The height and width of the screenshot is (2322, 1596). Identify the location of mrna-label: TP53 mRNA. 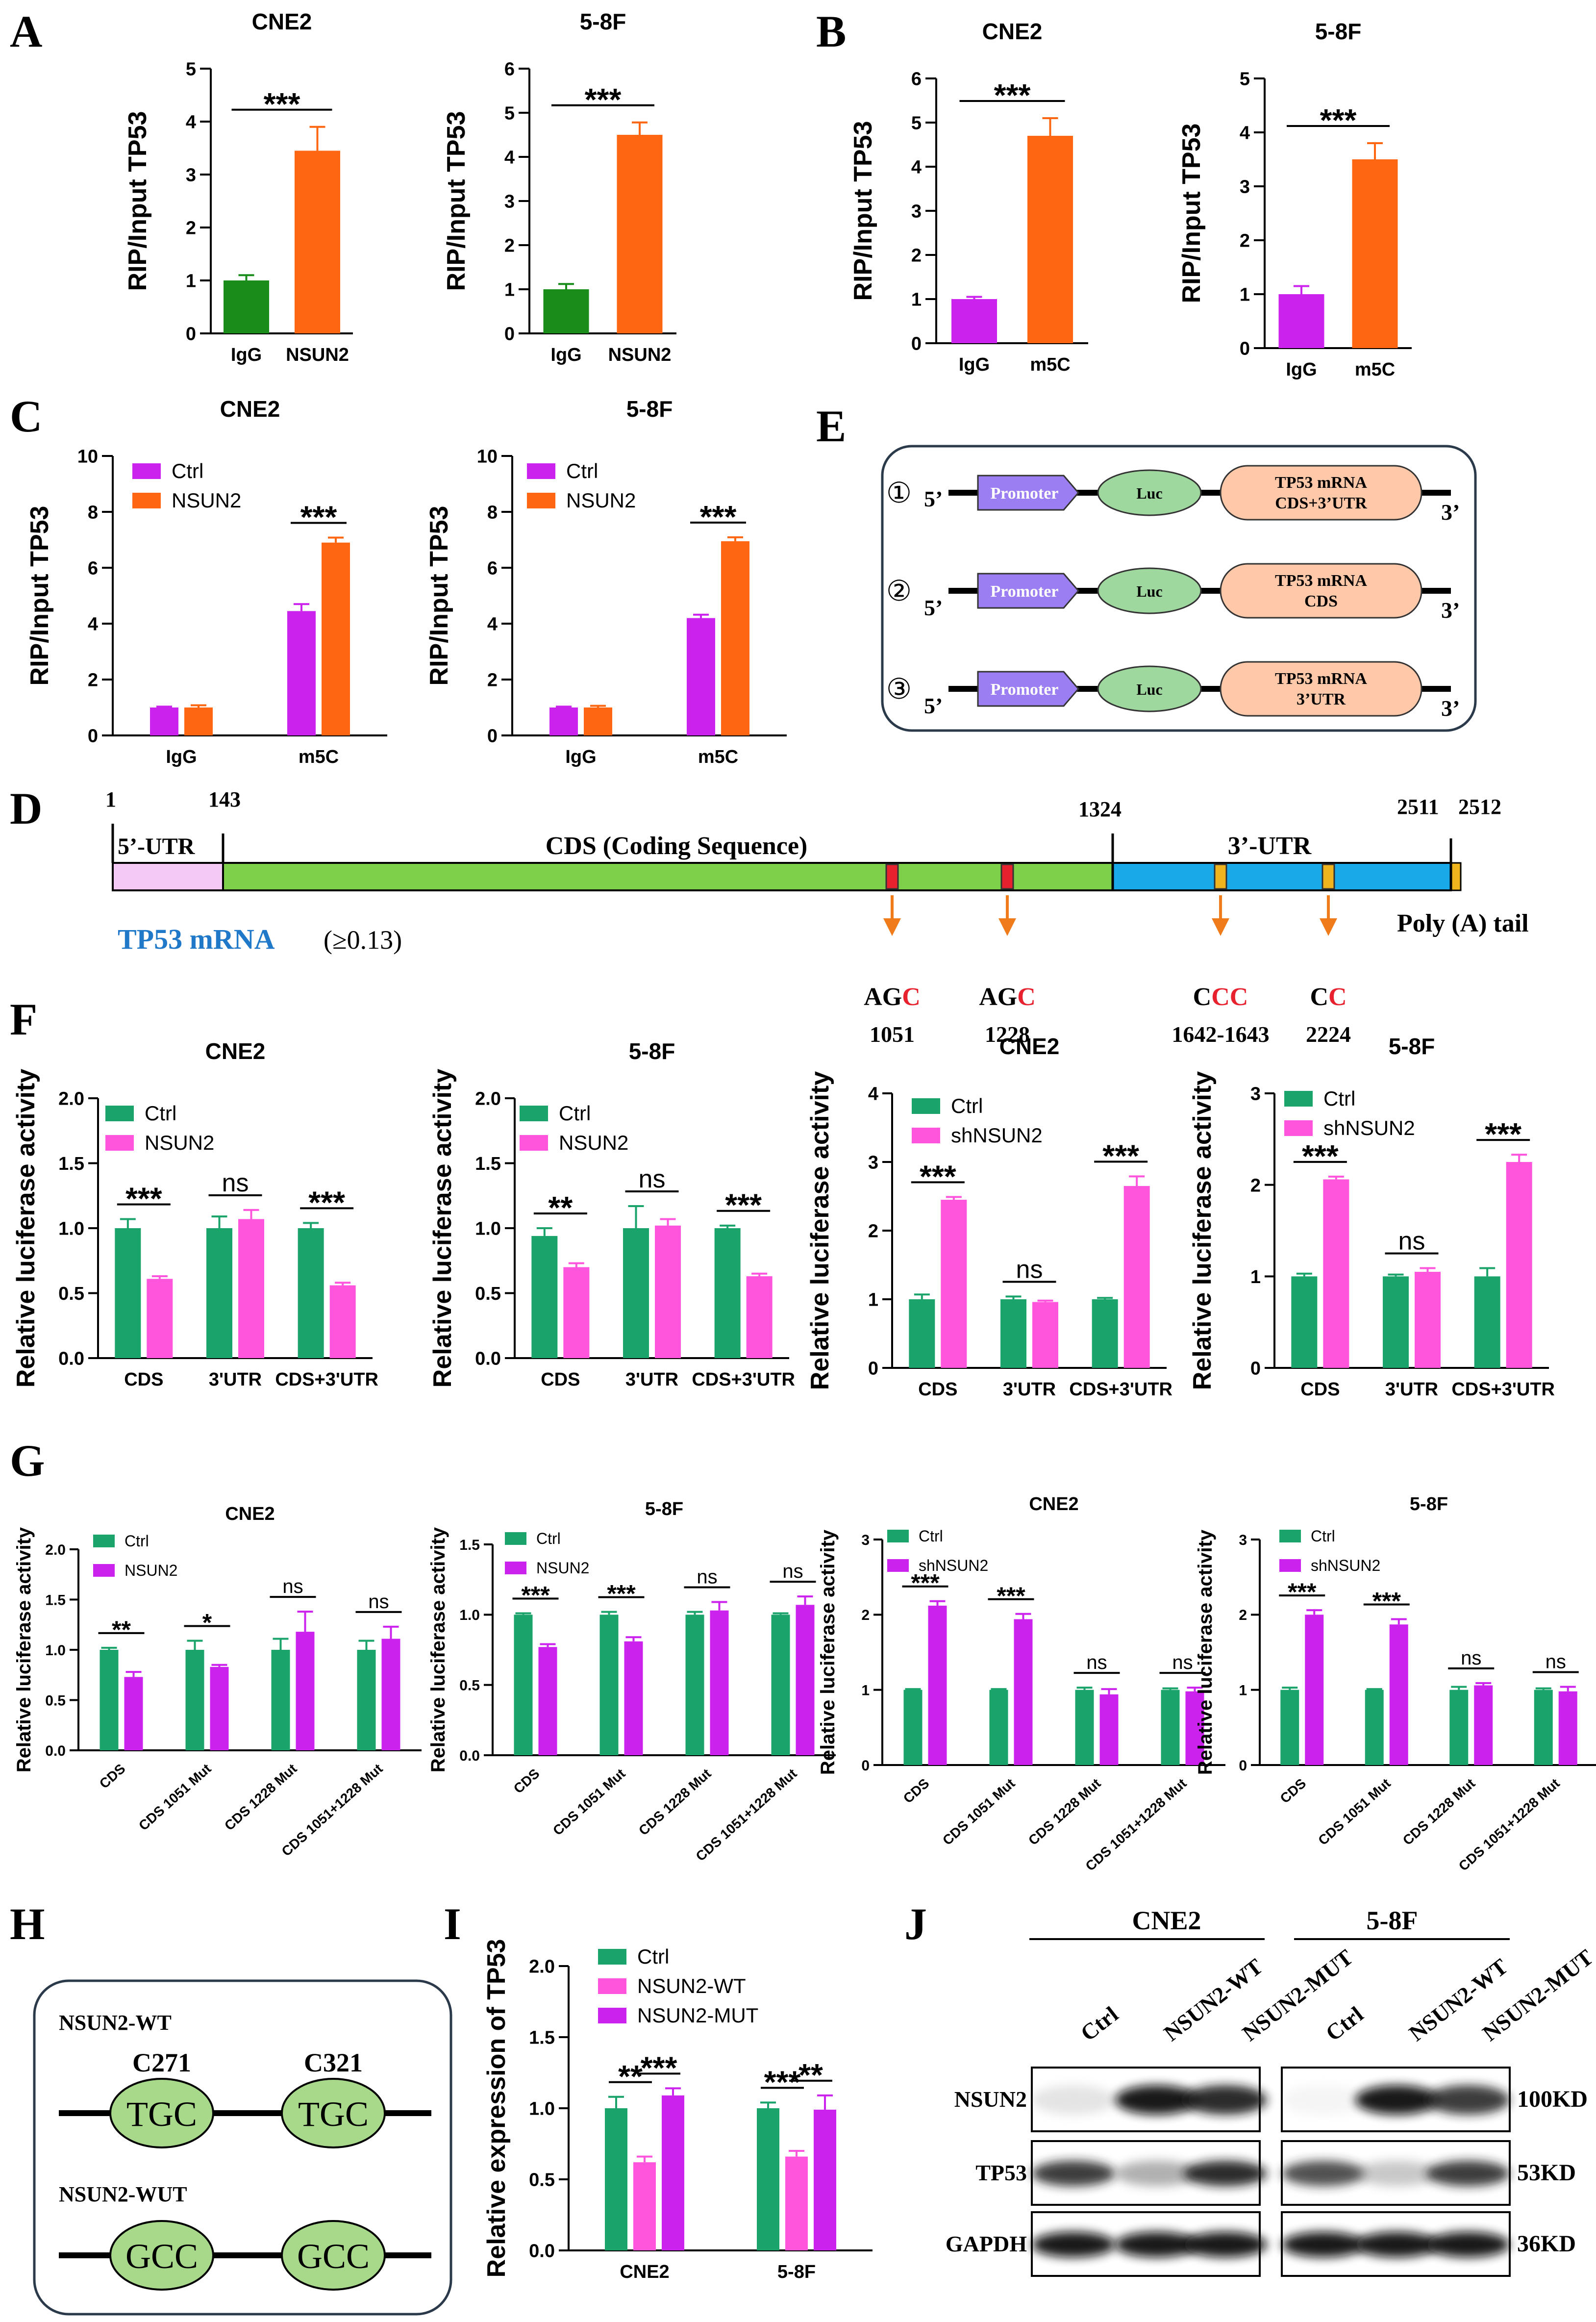
(196, 939).